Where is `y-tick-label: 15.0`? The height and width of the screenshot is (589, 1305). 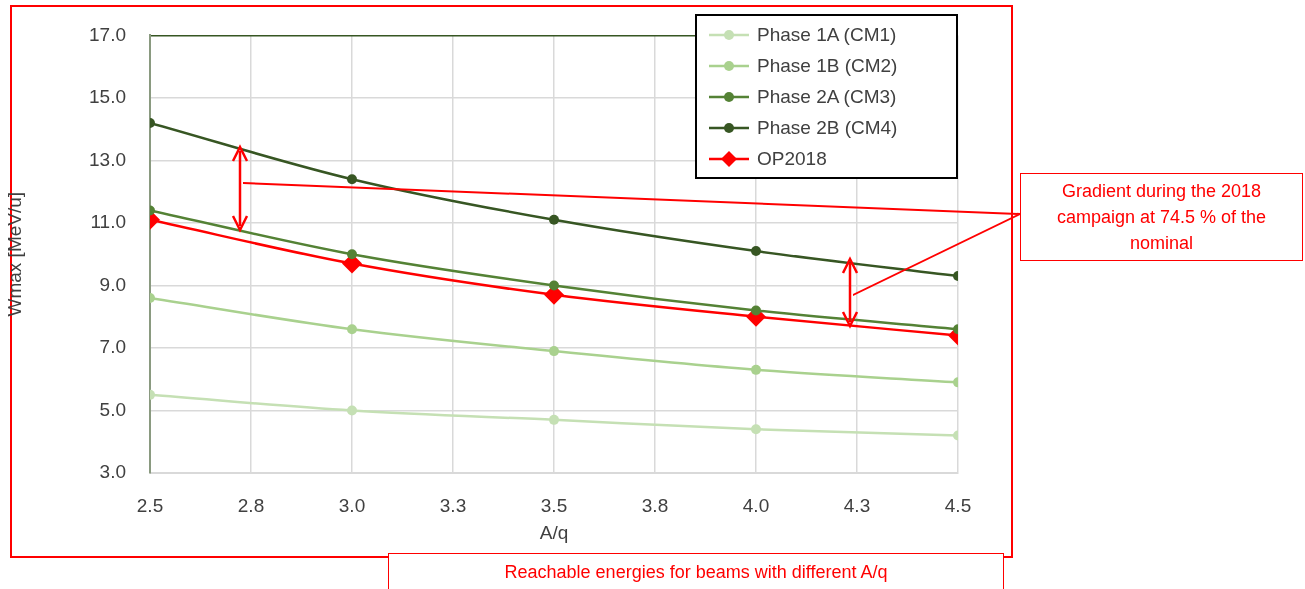
y-tick-label: 15.0 is located at coordinates (107, 97).